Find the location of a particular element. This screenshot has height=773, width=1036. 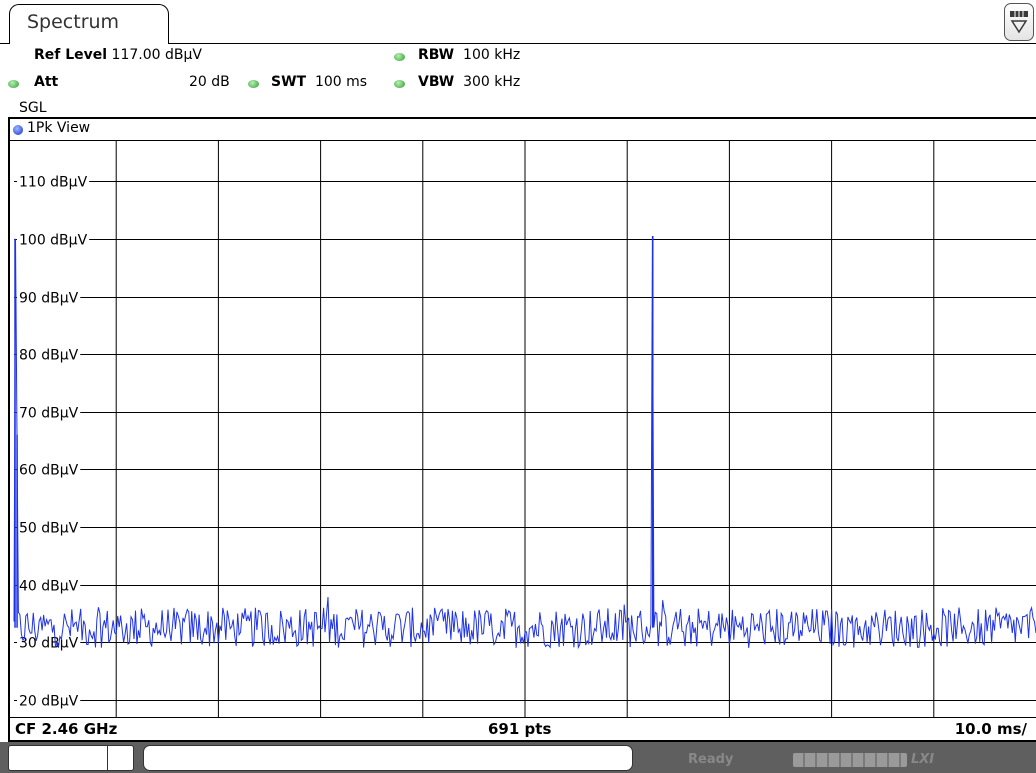

swt-label: SWT is located at coordinates (289, 82).